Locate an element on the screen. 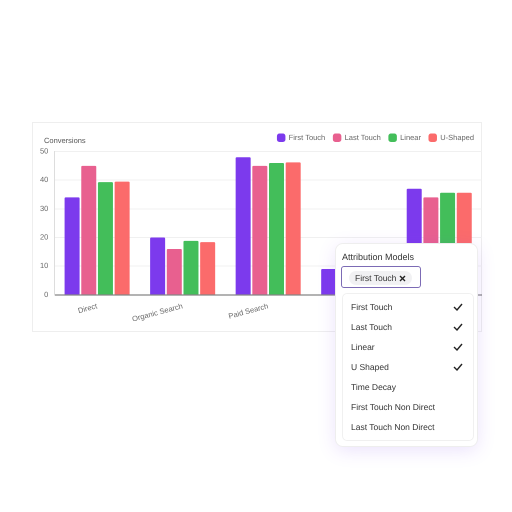  text: First Touch Non Direct is located at coordinates (393, 407).